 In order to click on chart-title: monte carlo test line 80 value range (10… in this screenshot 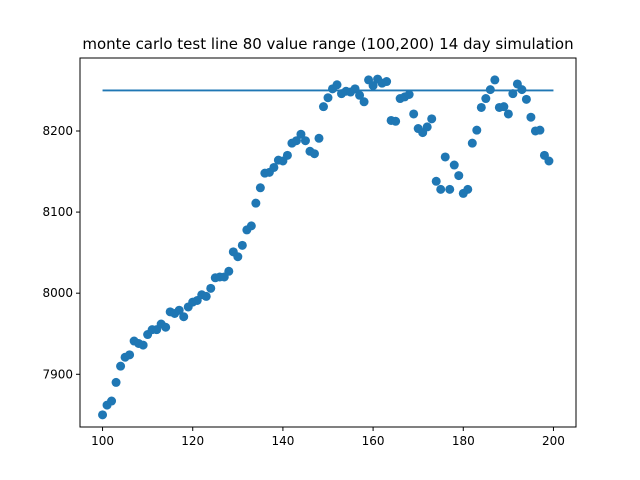, I will do `click(327, 44)`.